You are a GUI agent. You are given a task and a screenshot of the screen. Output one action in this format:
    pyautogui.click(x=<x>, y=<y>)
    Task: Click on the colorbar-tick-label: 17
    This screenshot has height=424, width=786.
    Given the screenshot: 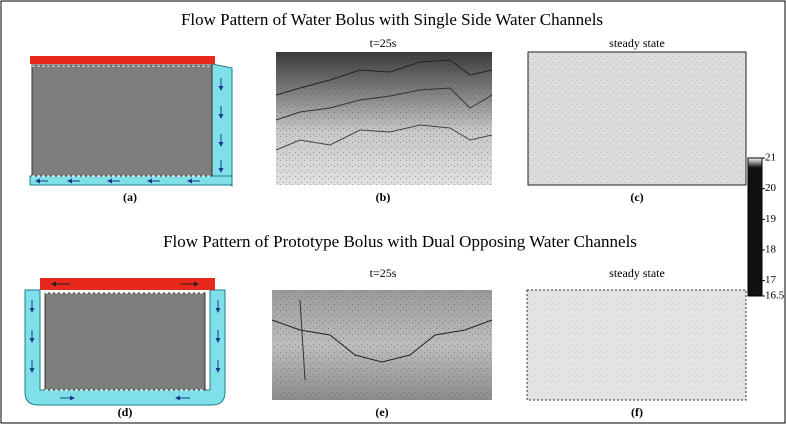 What is the action you would take?
    pyautogui.click(x=771, y=280)
    